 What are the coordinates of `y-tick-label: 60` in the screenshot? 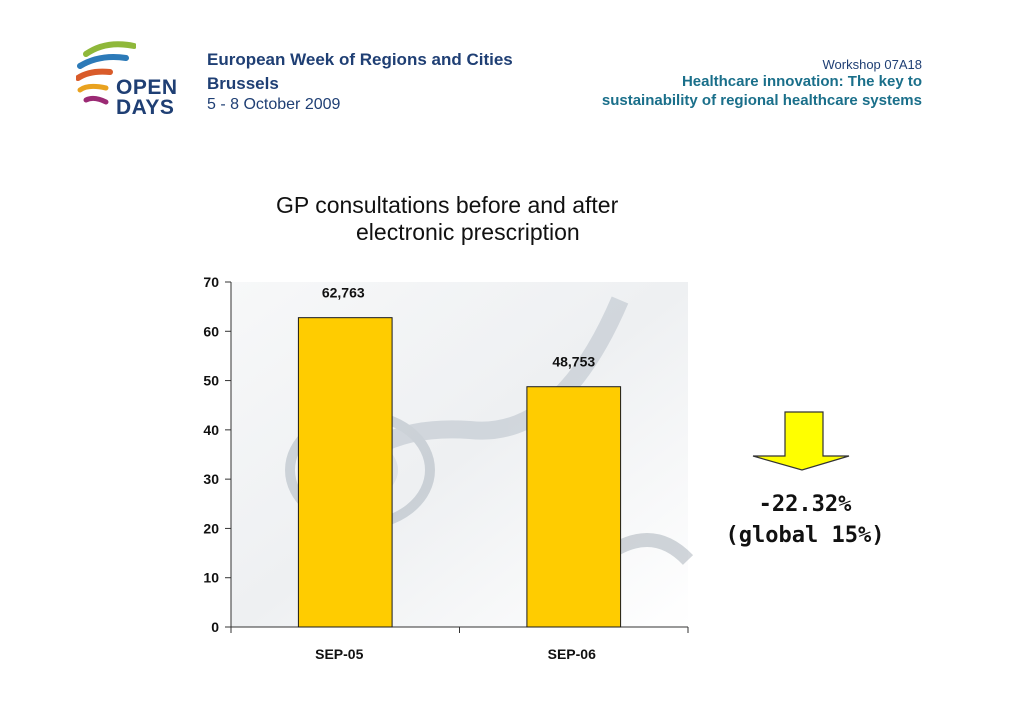 It's located at (211, 331).